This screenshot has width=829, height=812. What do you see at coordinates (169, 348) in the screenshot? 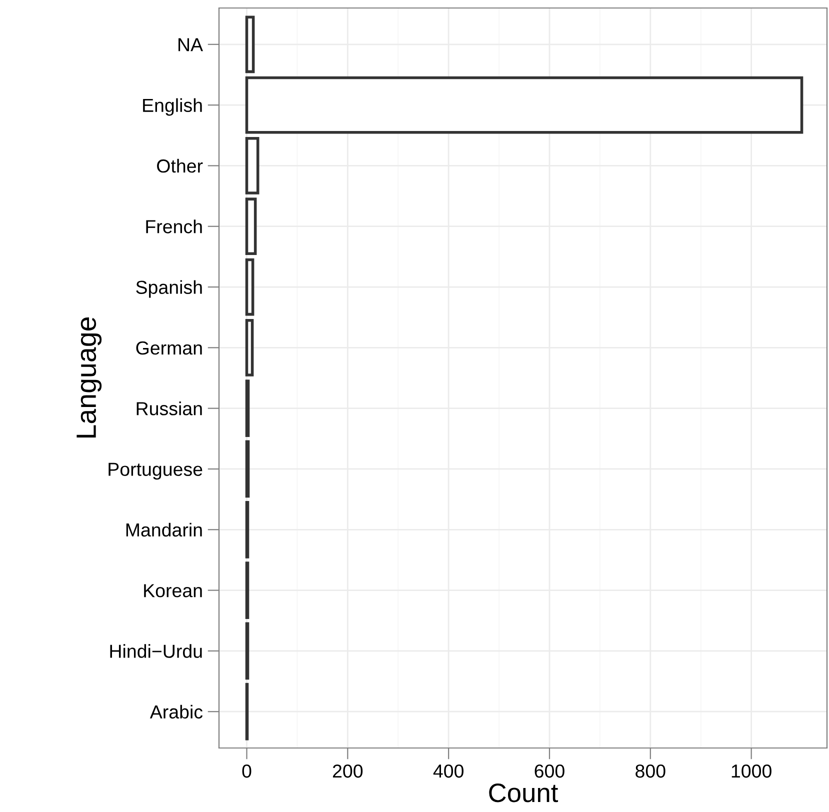
I see `y-tick-label: German` at bounding box center [169, 348].